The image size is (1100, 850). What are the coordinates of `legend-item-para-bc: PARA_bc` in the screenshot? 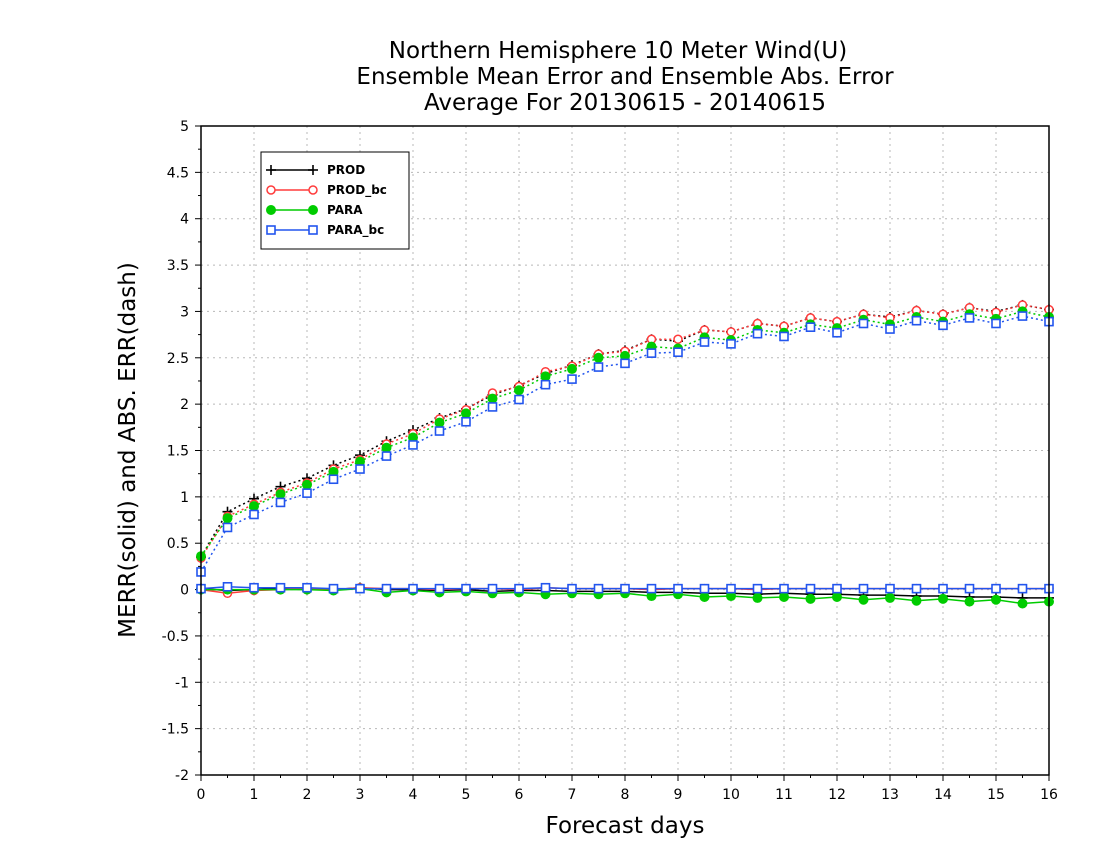 It's located at (325, 230).